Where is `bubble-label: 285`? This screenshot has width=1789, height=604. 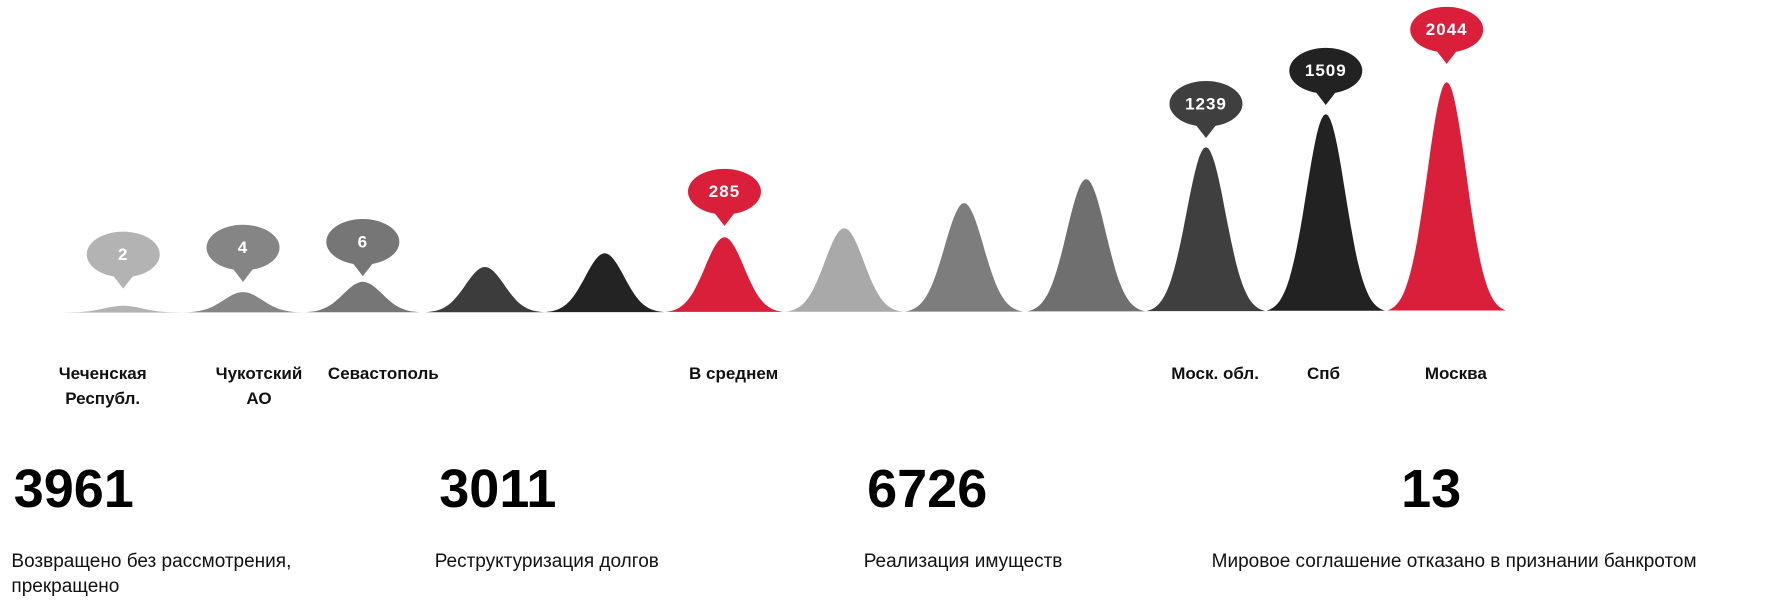 bubble-label: 285 is located at coordinates (724, 191).